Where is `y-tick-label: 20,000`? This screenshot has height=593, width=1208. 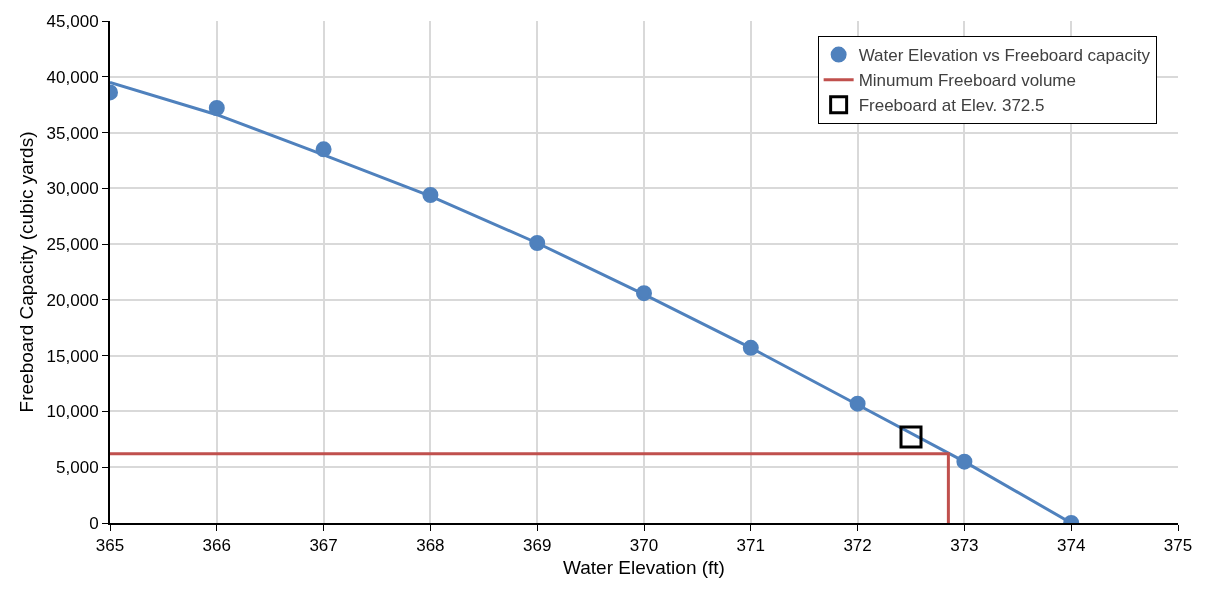
y-tick-label: 20,000 is located at coordinates (72, 300).